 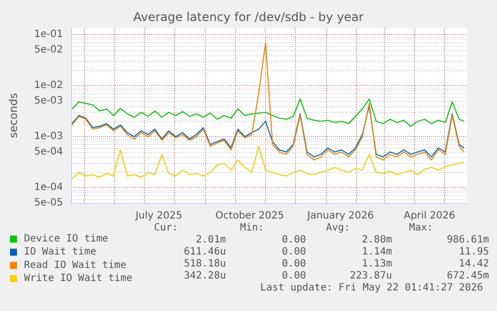 What do you see at coordinates (60, 252) in the screenshot?
I see `legend-label: IO Wait time` at bounding box center [60, 252].